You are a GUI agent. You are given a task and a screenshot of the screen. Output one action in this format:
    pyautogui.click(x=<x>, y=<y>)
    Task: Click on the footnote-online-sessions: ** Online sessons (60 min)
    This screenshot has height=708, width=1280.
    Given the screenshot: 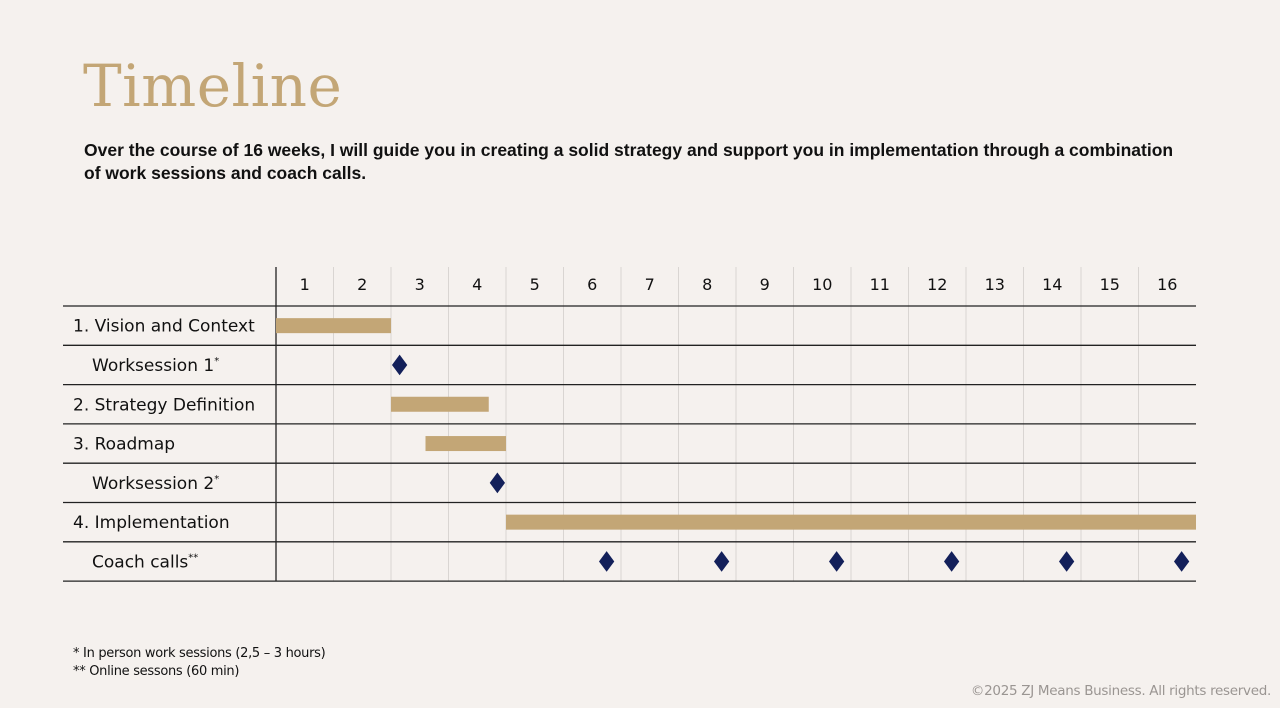 What is the action you would take?
    pyautogui.click(x=156, y=671)
    